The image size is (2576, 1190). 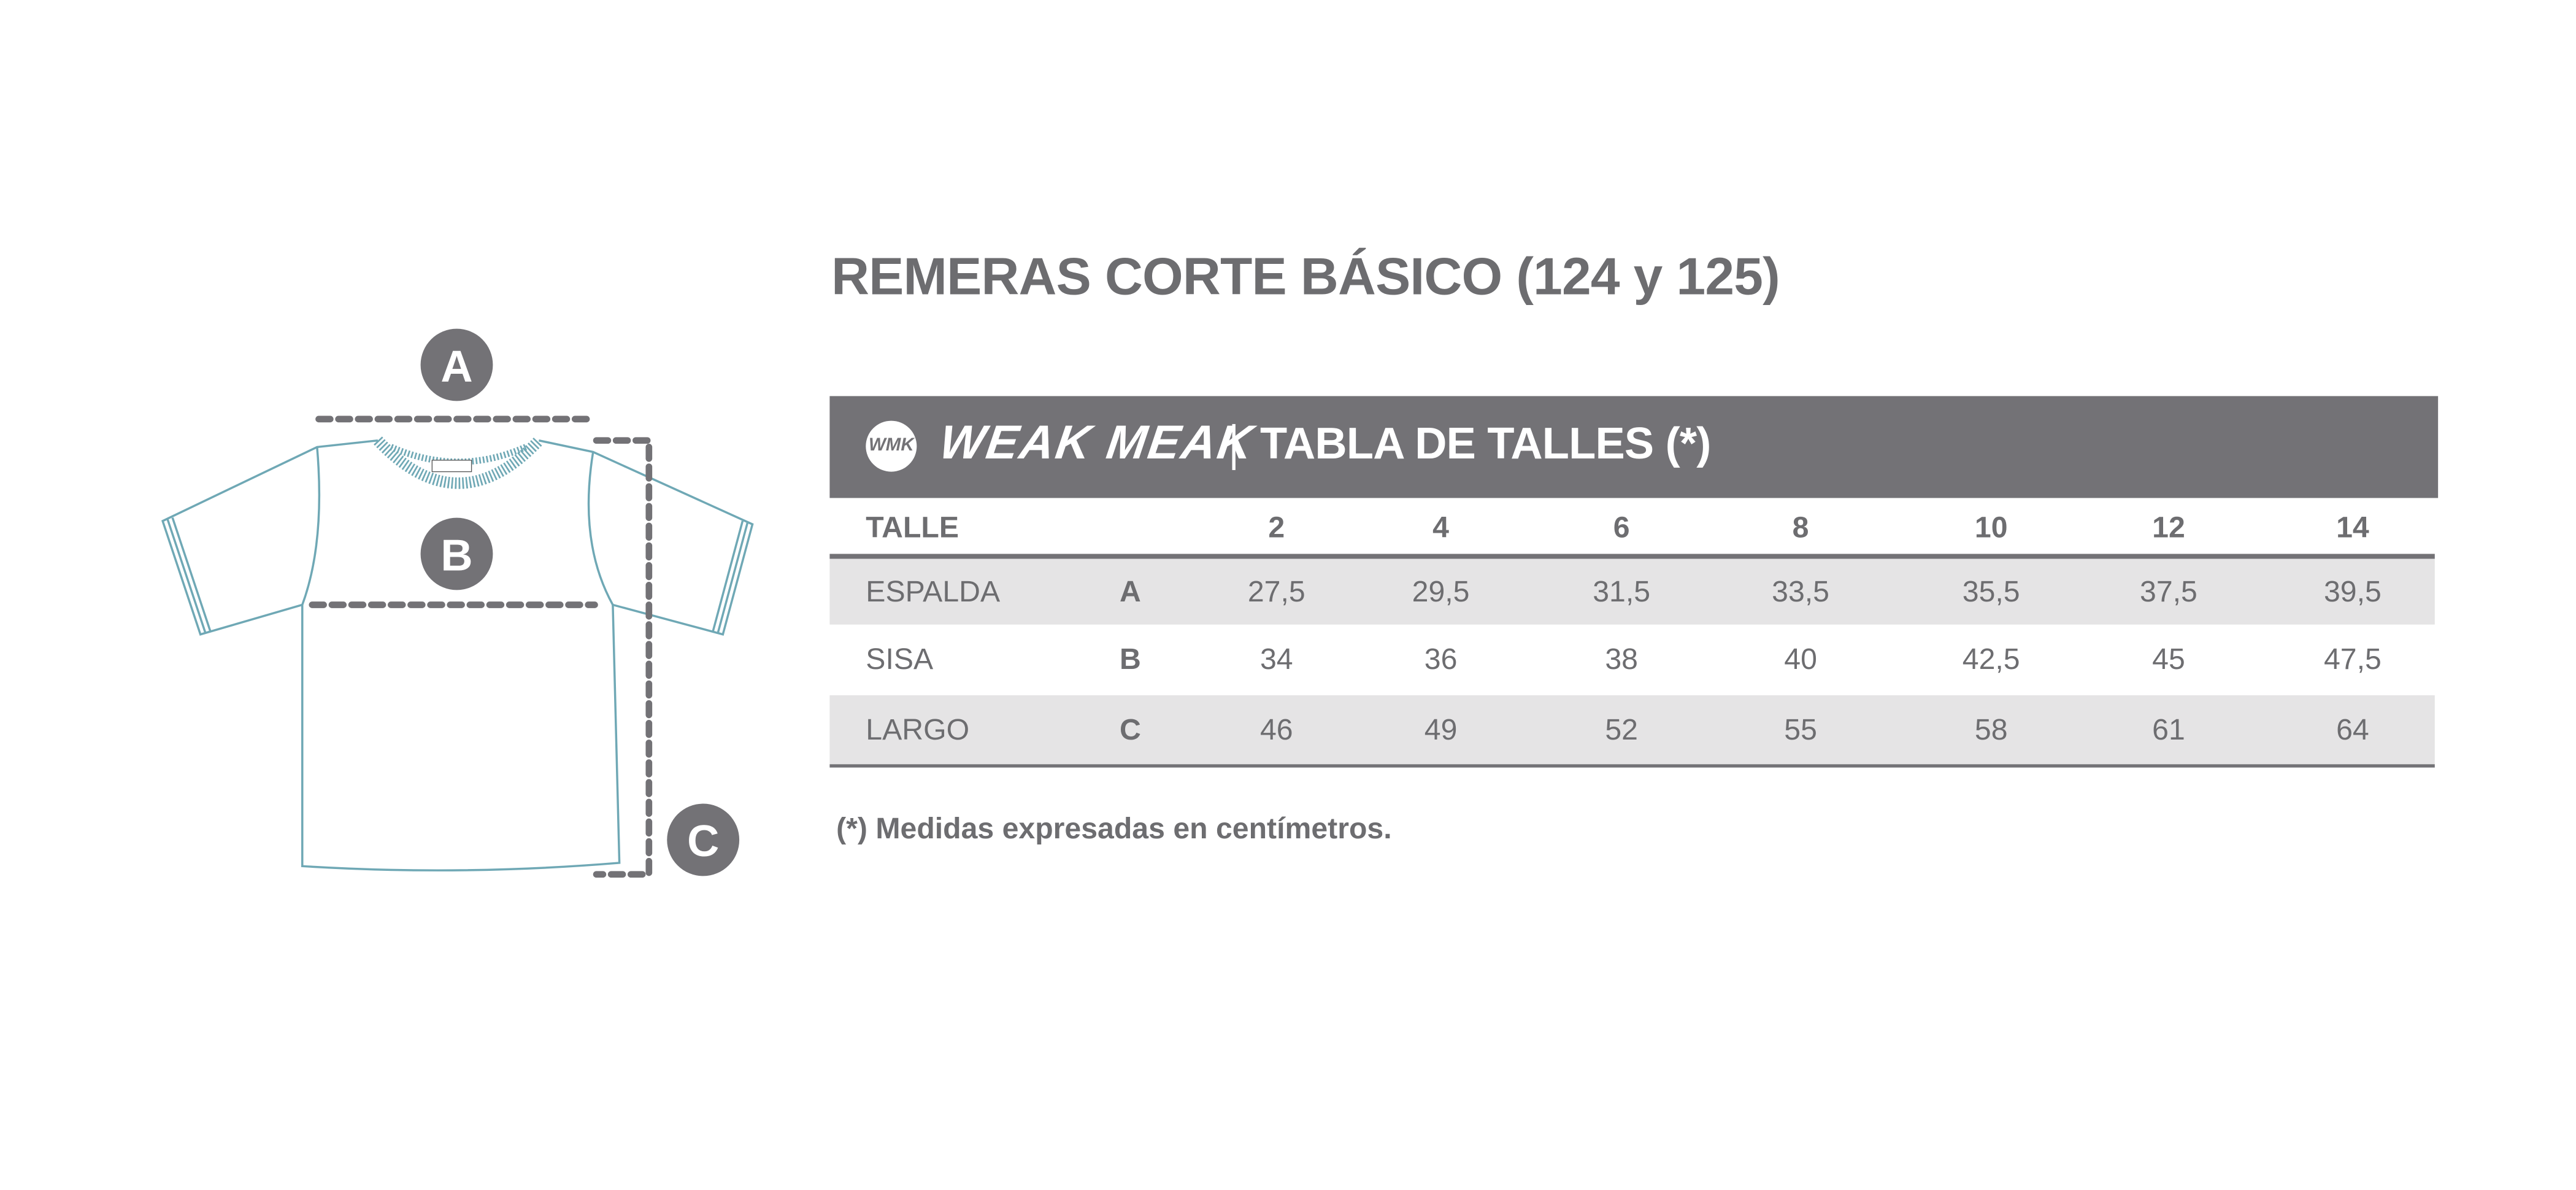 What do you see at coordinates (1800, 659) in the screenshot?
I see `table-cell: 40` at bounding box center [1800, 659].